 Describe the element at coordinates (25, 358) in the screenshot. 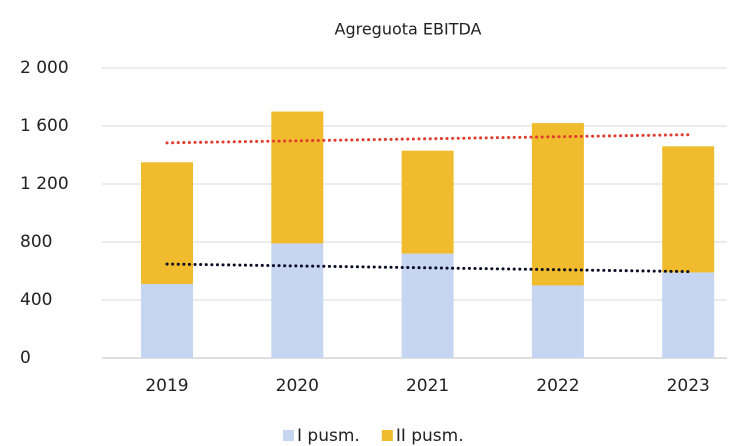

I see `y-tick-label: 0` at that location.